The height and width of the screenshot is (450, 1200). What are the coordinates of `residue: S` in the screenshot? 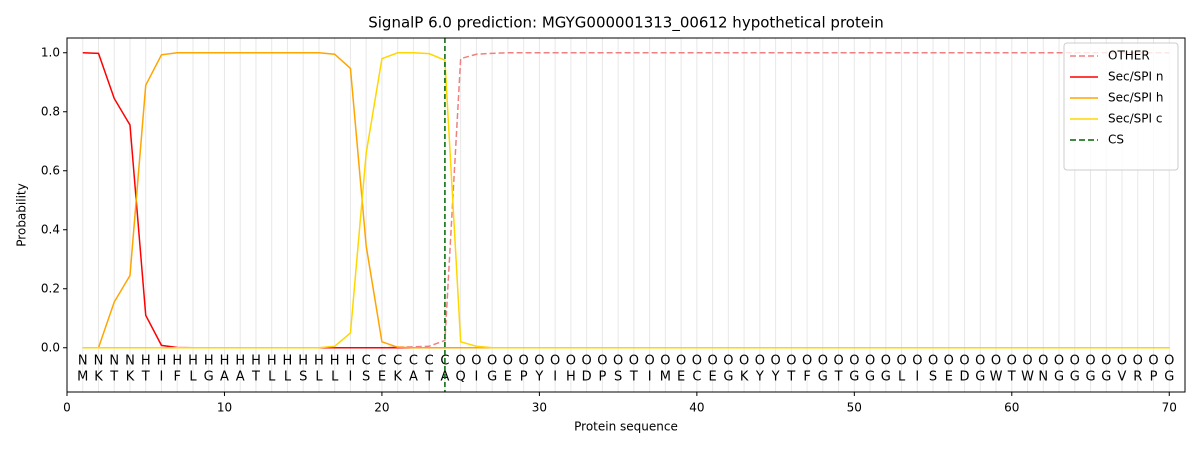 It's located at (366, 377).